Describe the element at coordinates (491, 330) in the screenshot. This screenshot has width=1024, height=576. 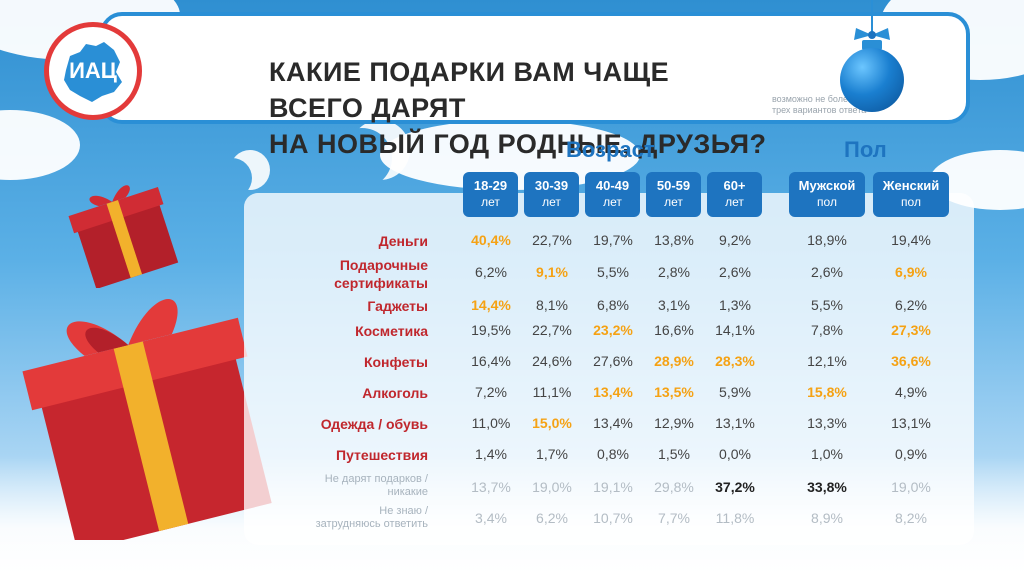
I see `table-cell: 19,5%` at that location.